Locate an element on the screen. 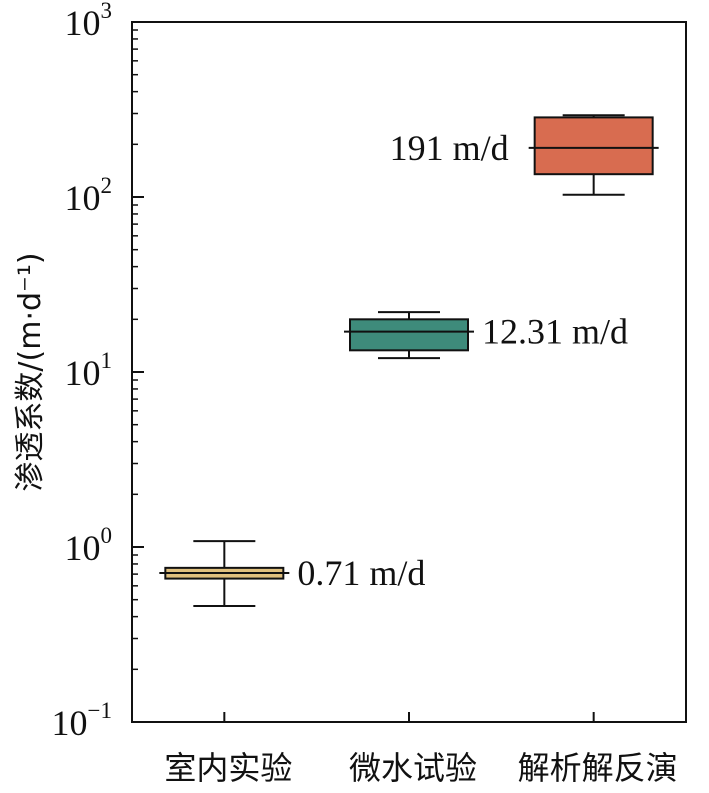 This screenshot has height=793, width=709. y-tick-label-exponent: 3 is located at coordinates (107, 11).